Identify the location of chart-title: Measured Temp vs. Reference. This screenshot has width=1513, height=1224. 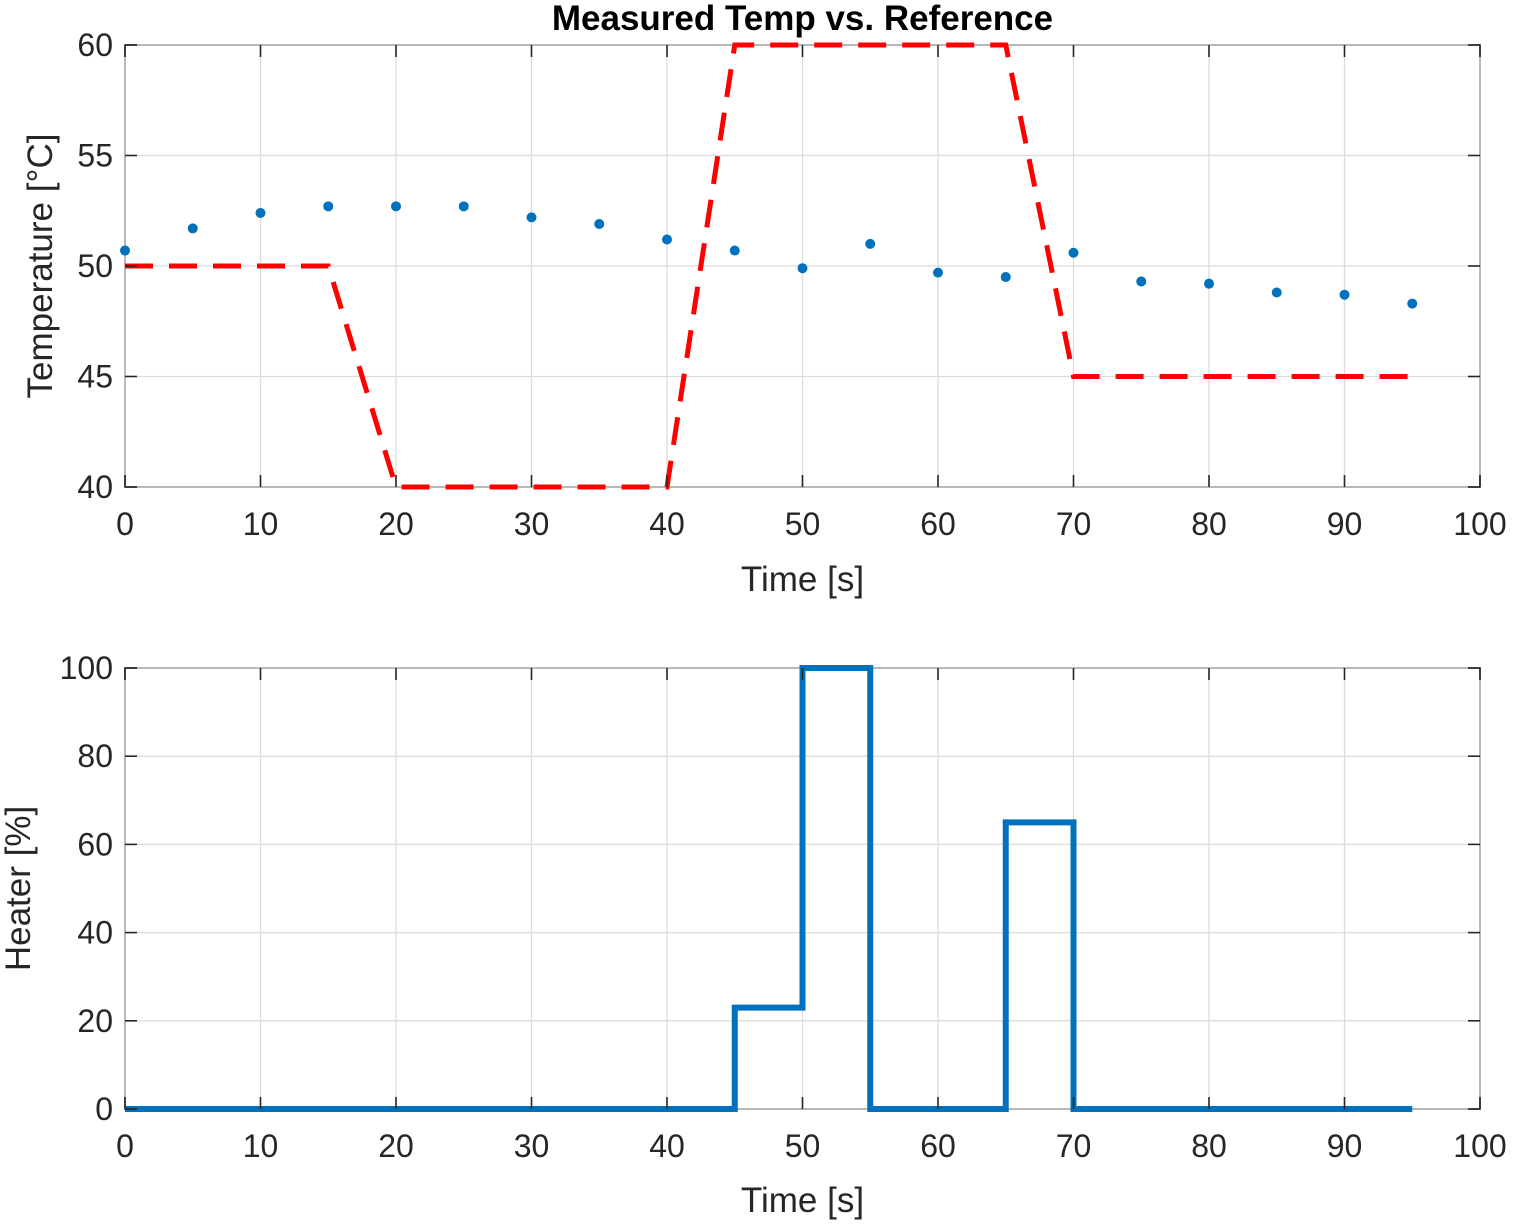
(802, 19).